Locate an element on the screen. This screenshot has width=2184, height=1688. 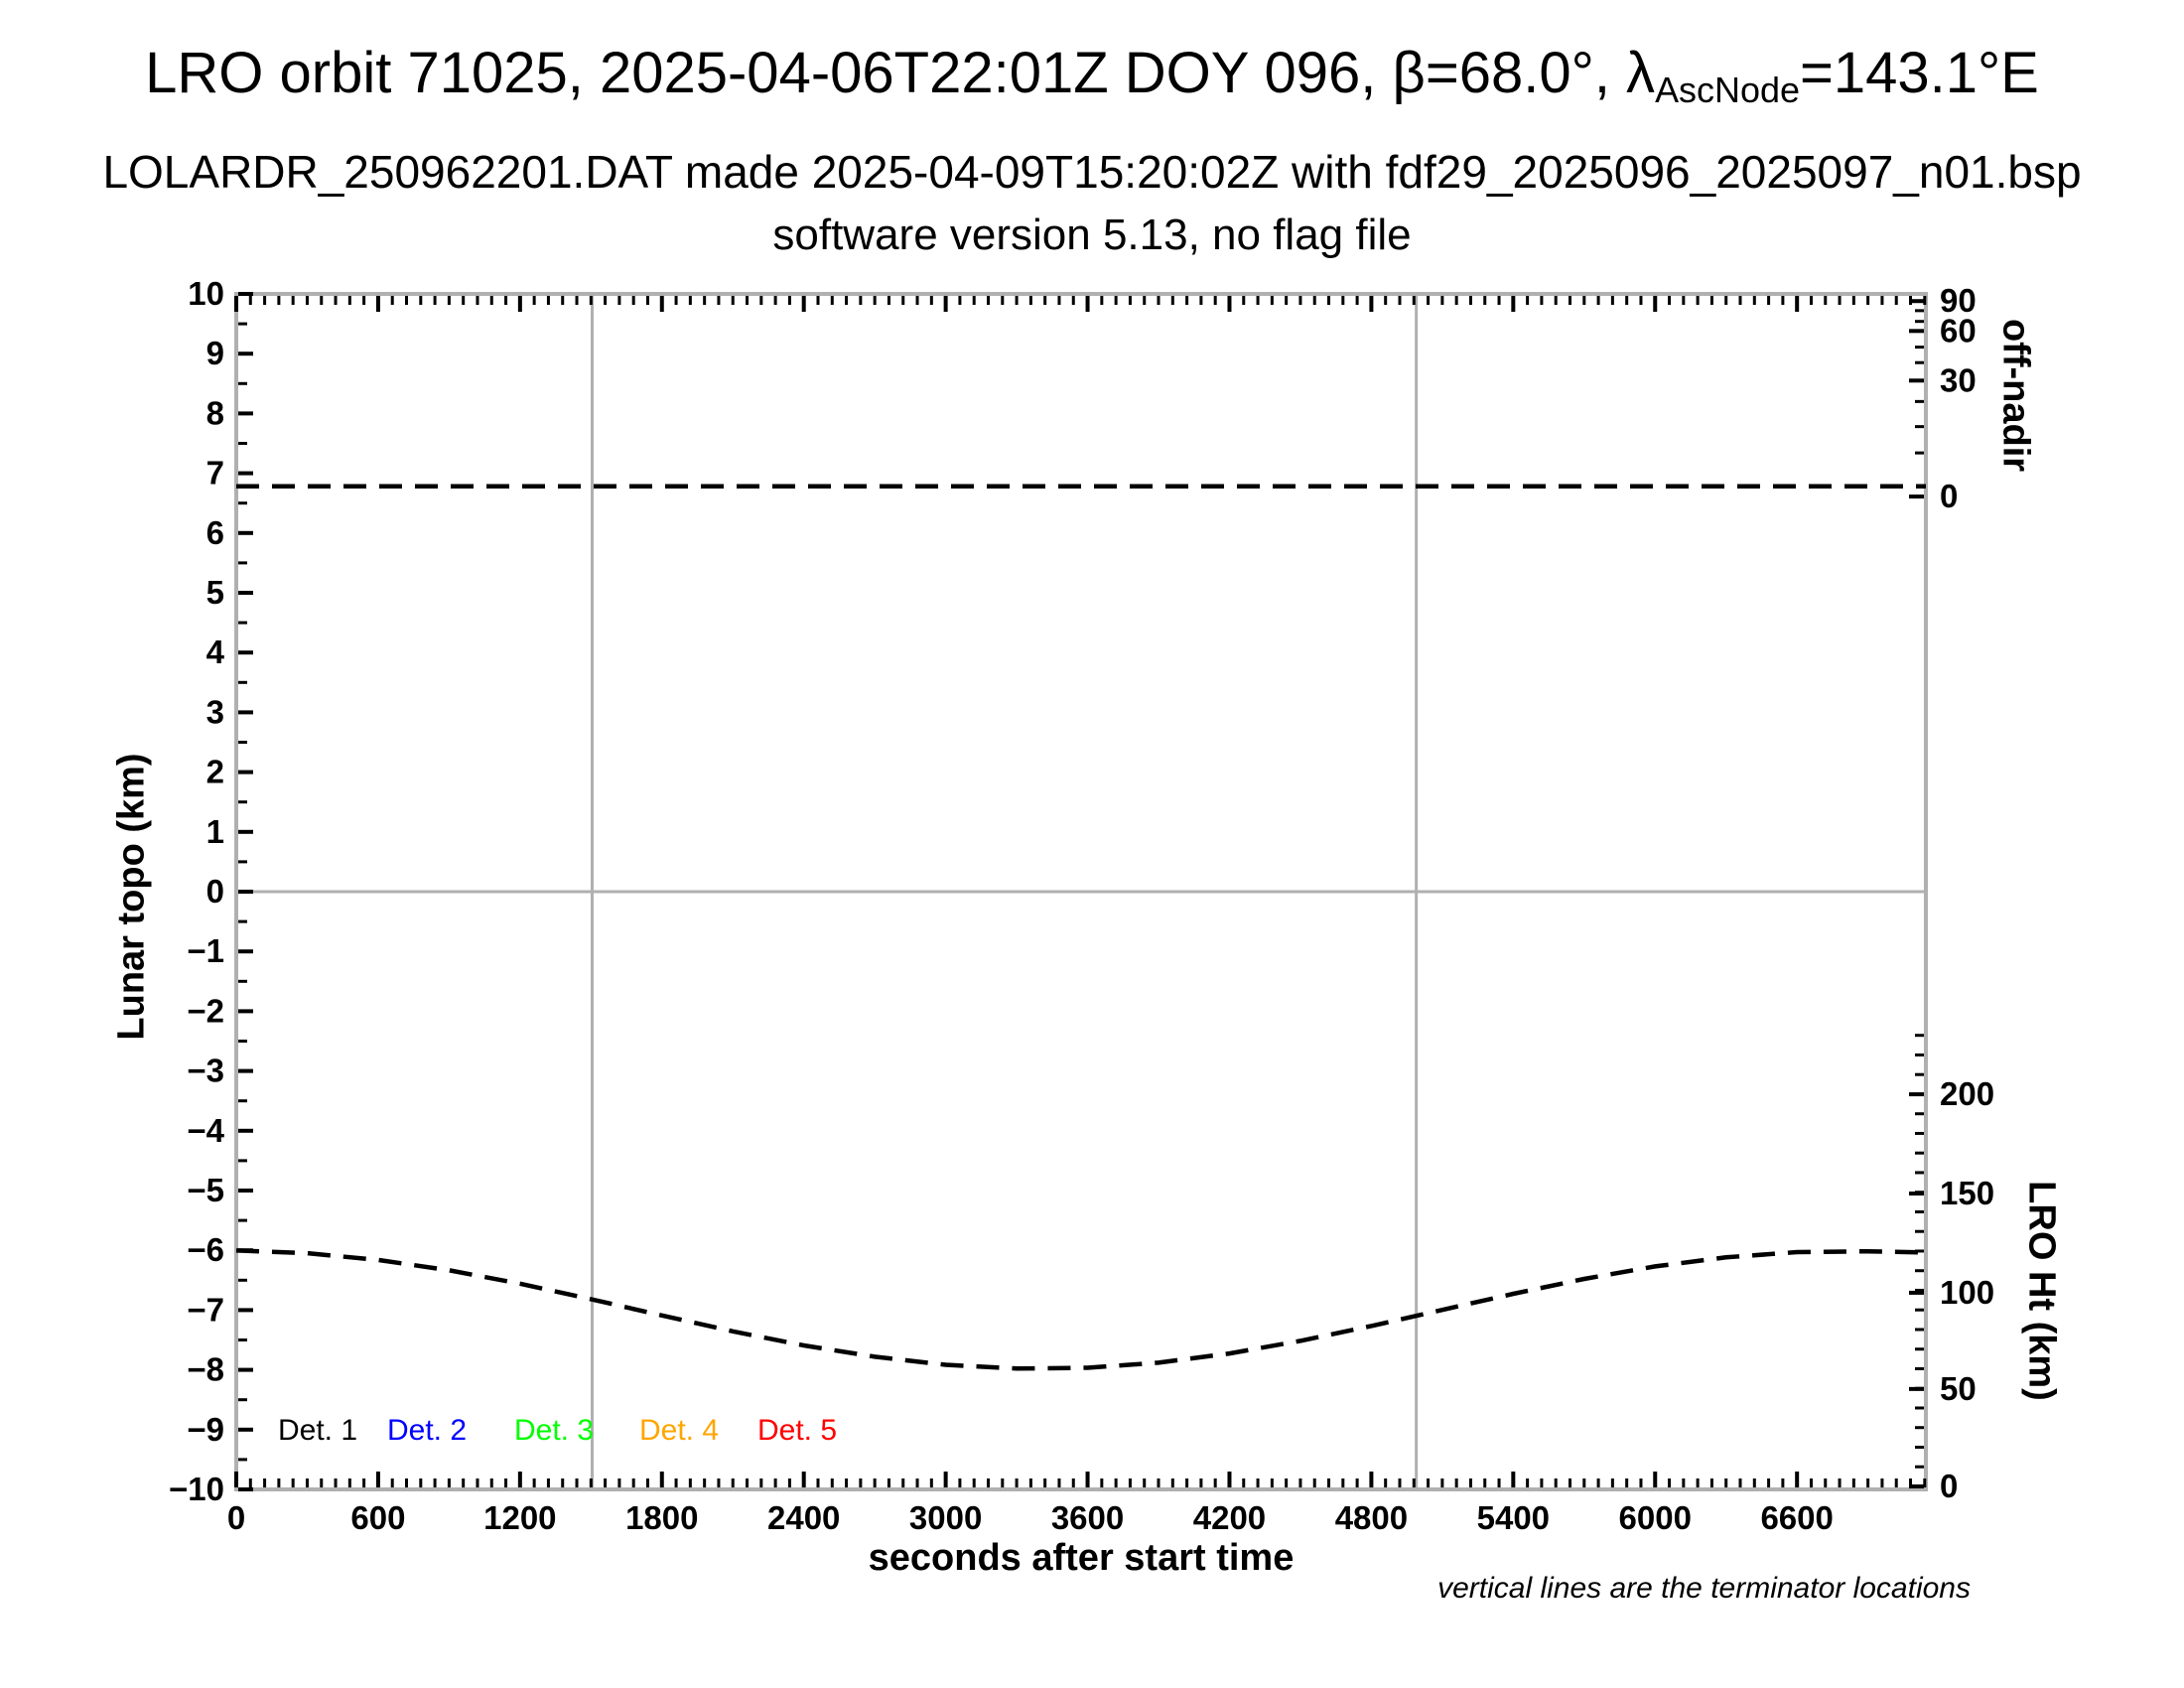
x-tick-label: 3000 is located at coordinates (945, 1517).